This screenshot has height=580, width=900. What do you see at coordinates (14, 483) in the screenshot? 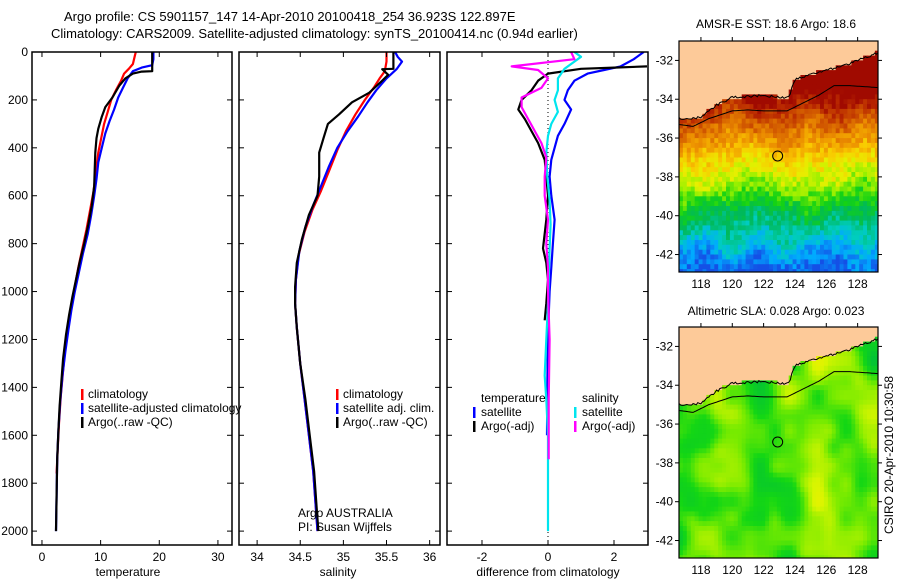
I see `y-tick-label: 1800` at bounding box center [14, 483].